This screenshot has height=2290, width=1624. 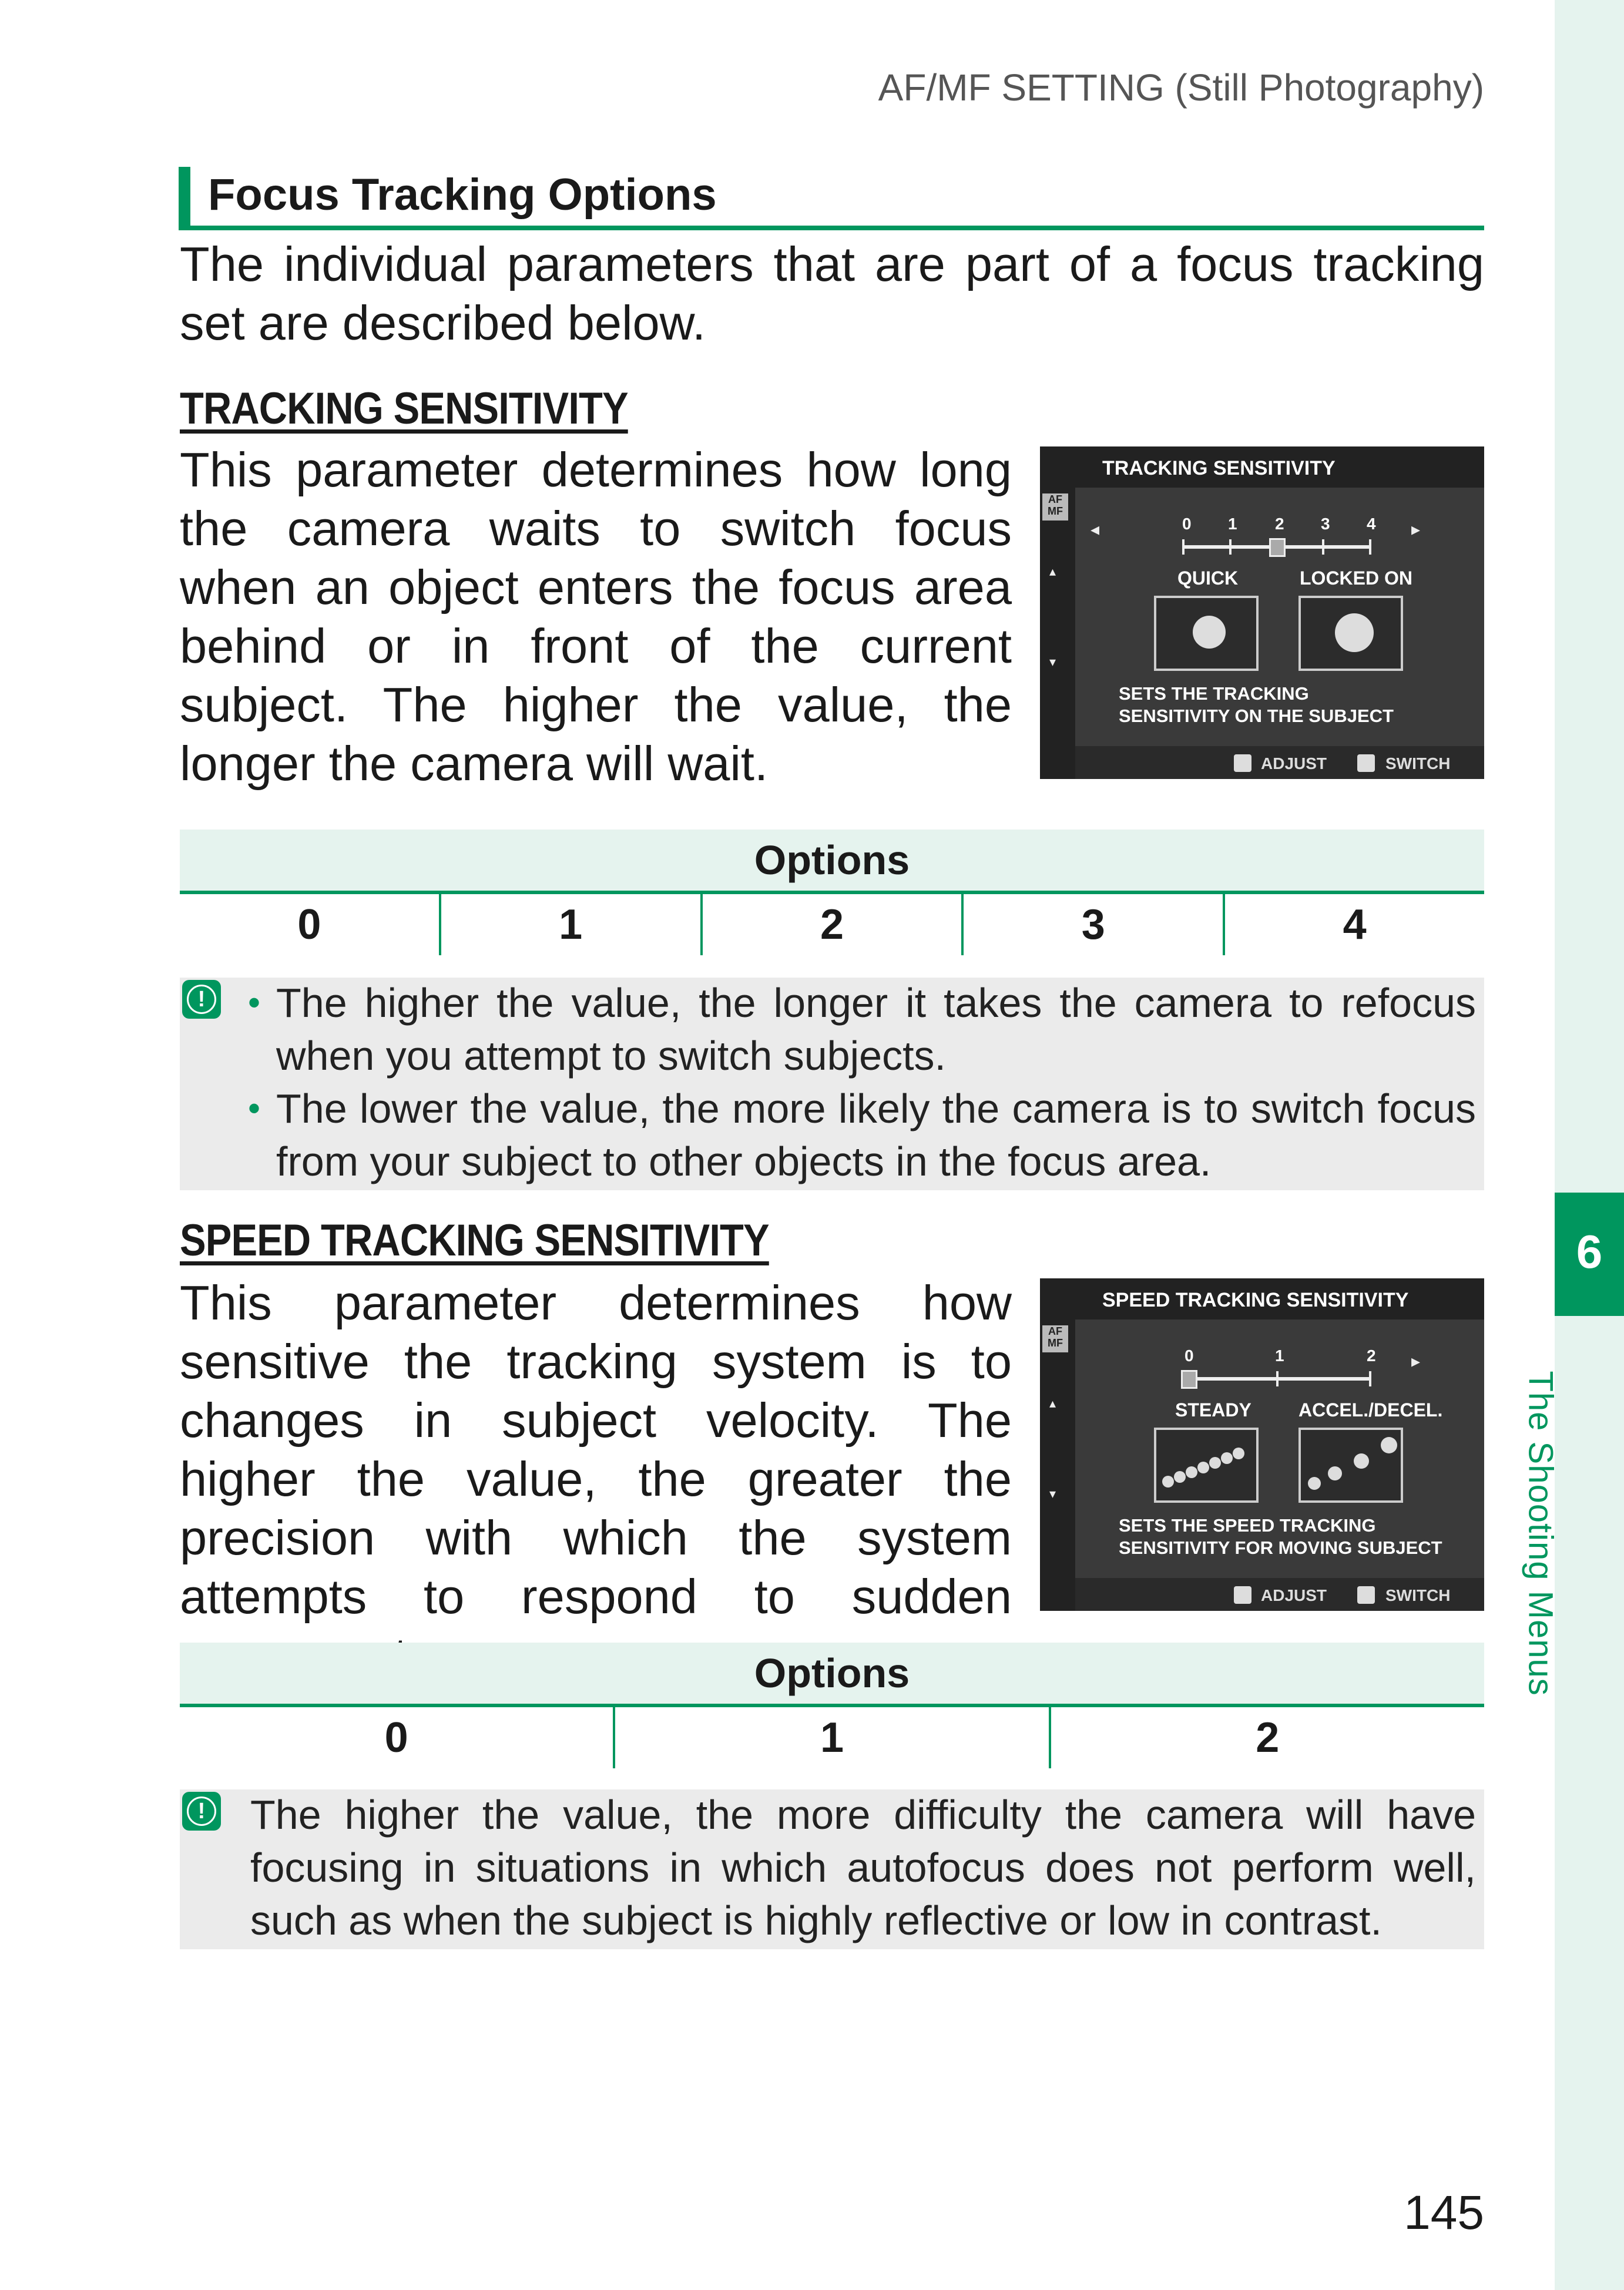 I want to click on scale-label-1: 1, so click(x=1233, y=524).